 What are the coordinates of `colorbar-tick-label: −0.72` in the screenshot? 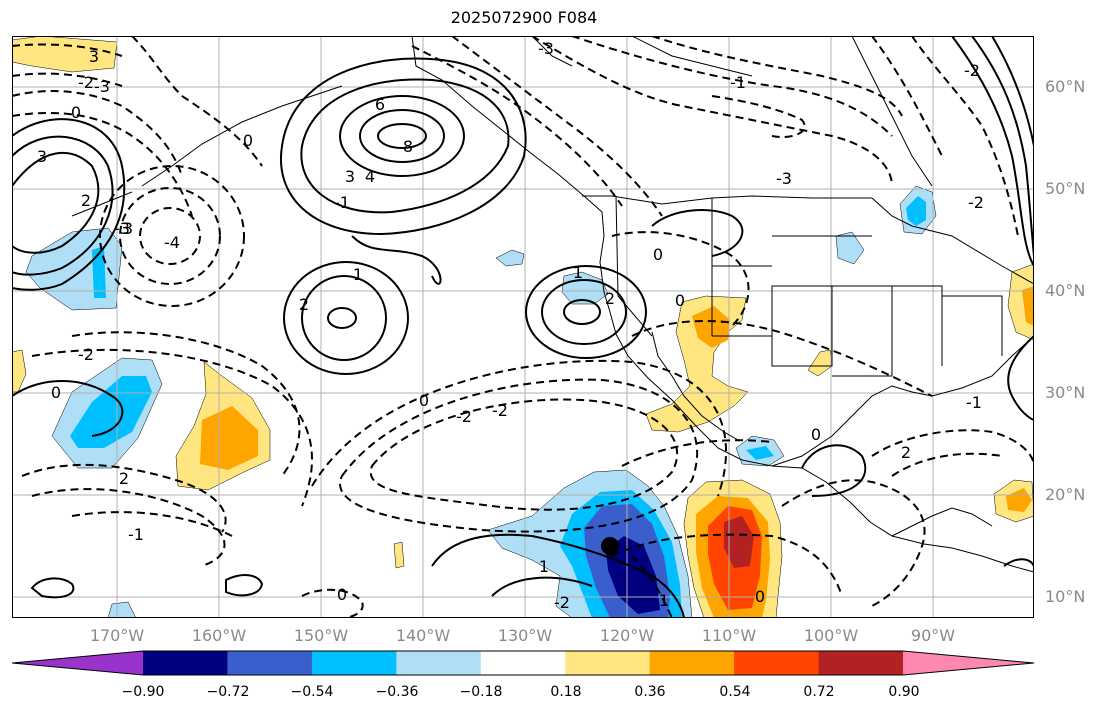 It's located at (228, 692).